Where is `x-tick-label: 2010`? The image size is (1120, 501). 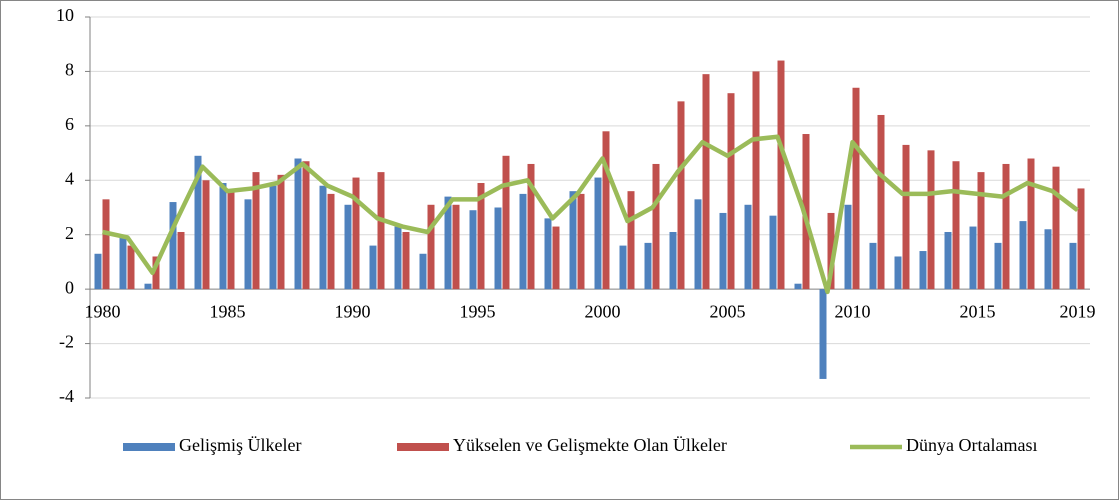 x-tick-label: 2010 is located at coordinates (853, 311).